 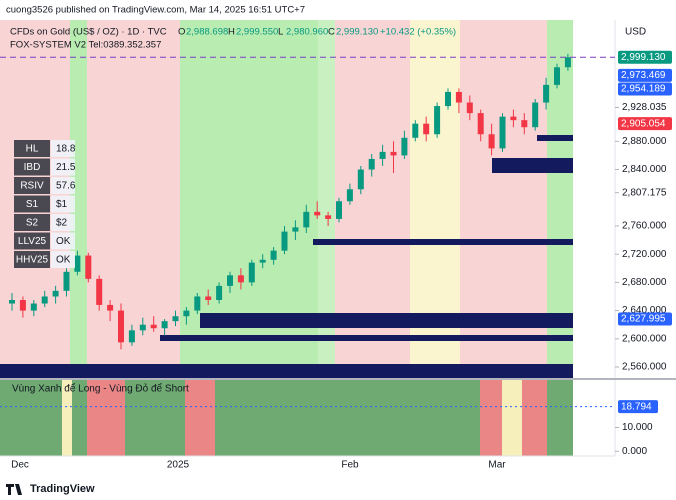 I want to click on table-key: IBD, so click(x=32, y=167).